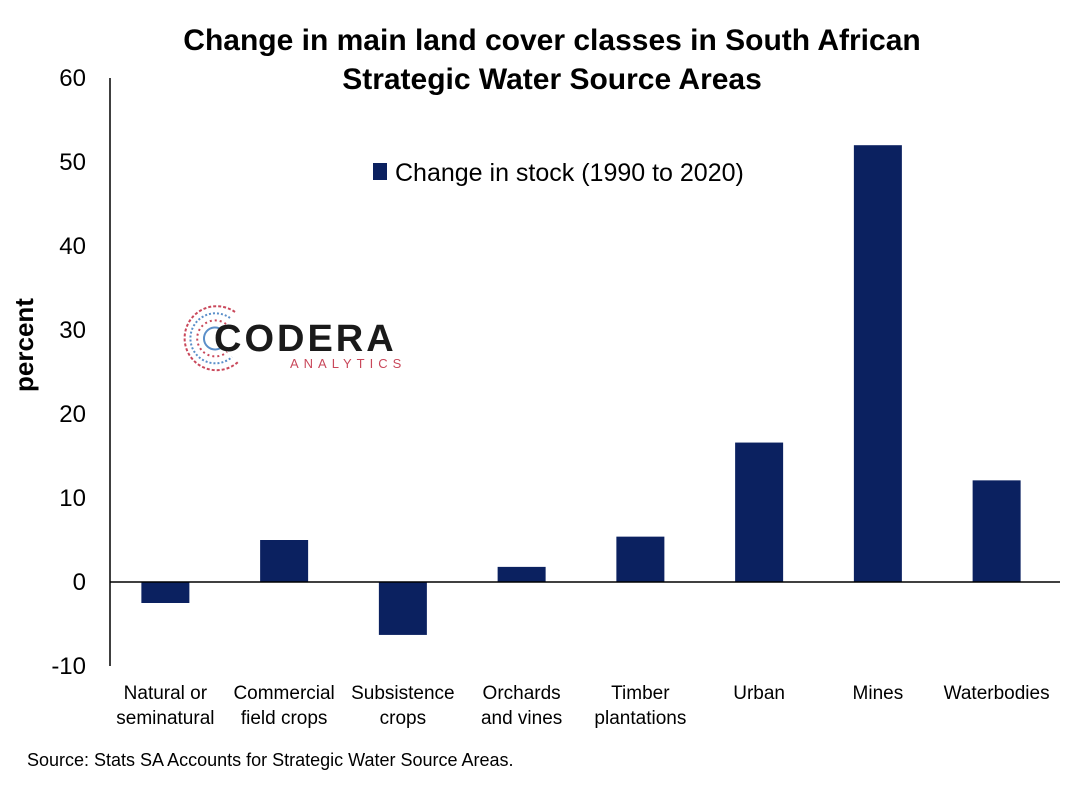 This screenshot has height=786, width=1080. I want to click on category-label-line: and vines, so click(521, 718).